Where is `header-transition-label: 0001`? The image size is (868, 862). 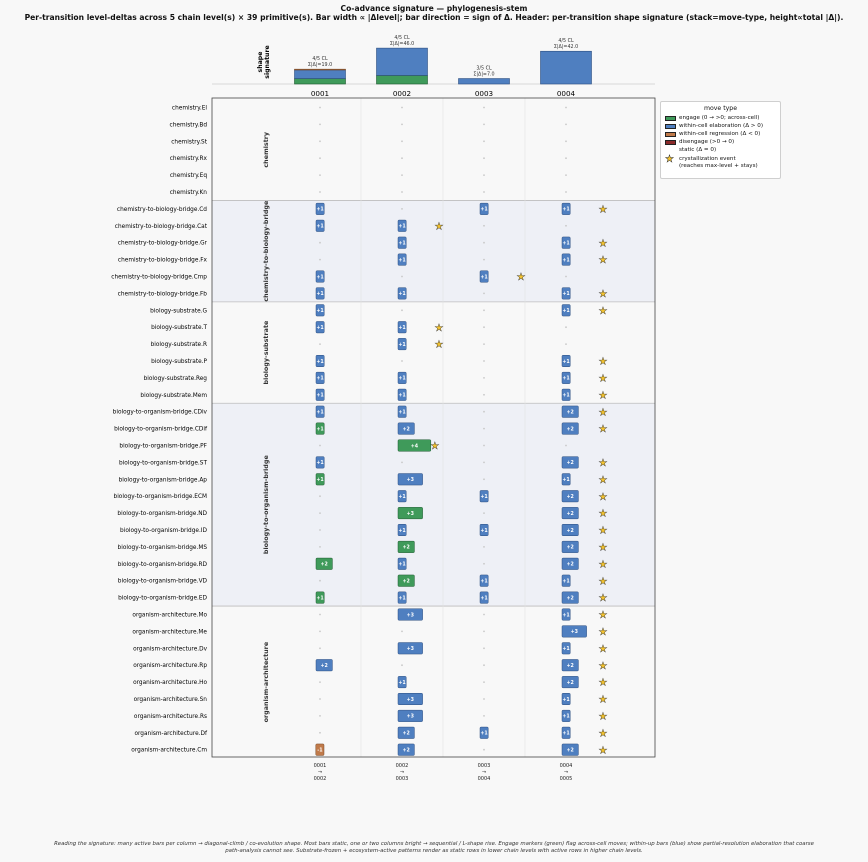
header-transition-label: 0001 is located at coordinates (320, 93).